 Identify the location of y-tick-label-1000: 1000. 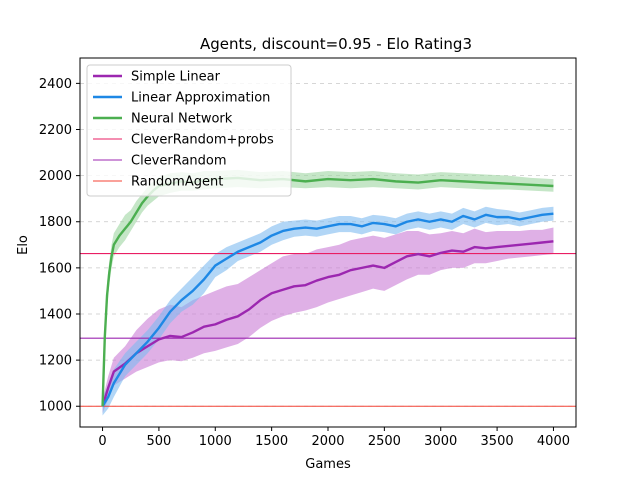
(55, 407).